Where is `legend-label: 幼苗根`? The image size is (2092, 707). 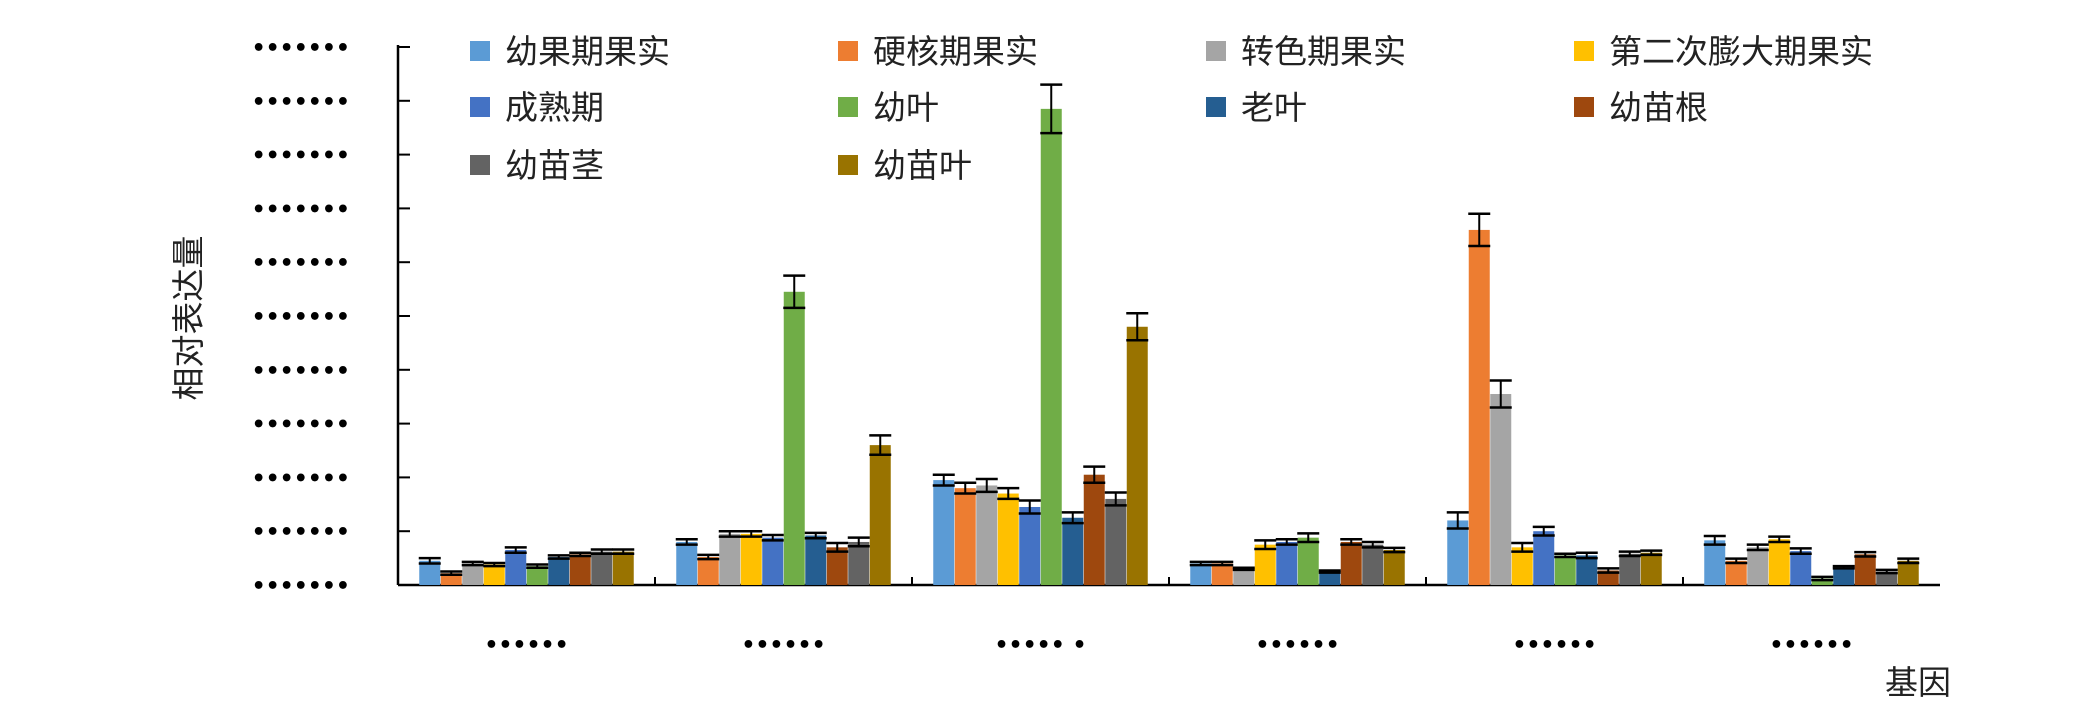 legend-label: 幼苗根 is located at coordinates (1658, 107).